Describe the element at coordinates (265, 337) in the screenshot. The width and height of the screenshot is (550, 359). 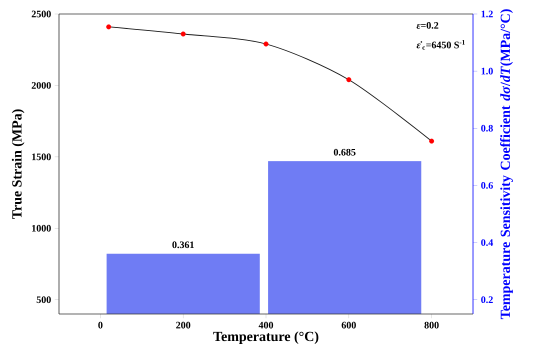
I see `x-axis-title: Temperature (°C)` at that location.